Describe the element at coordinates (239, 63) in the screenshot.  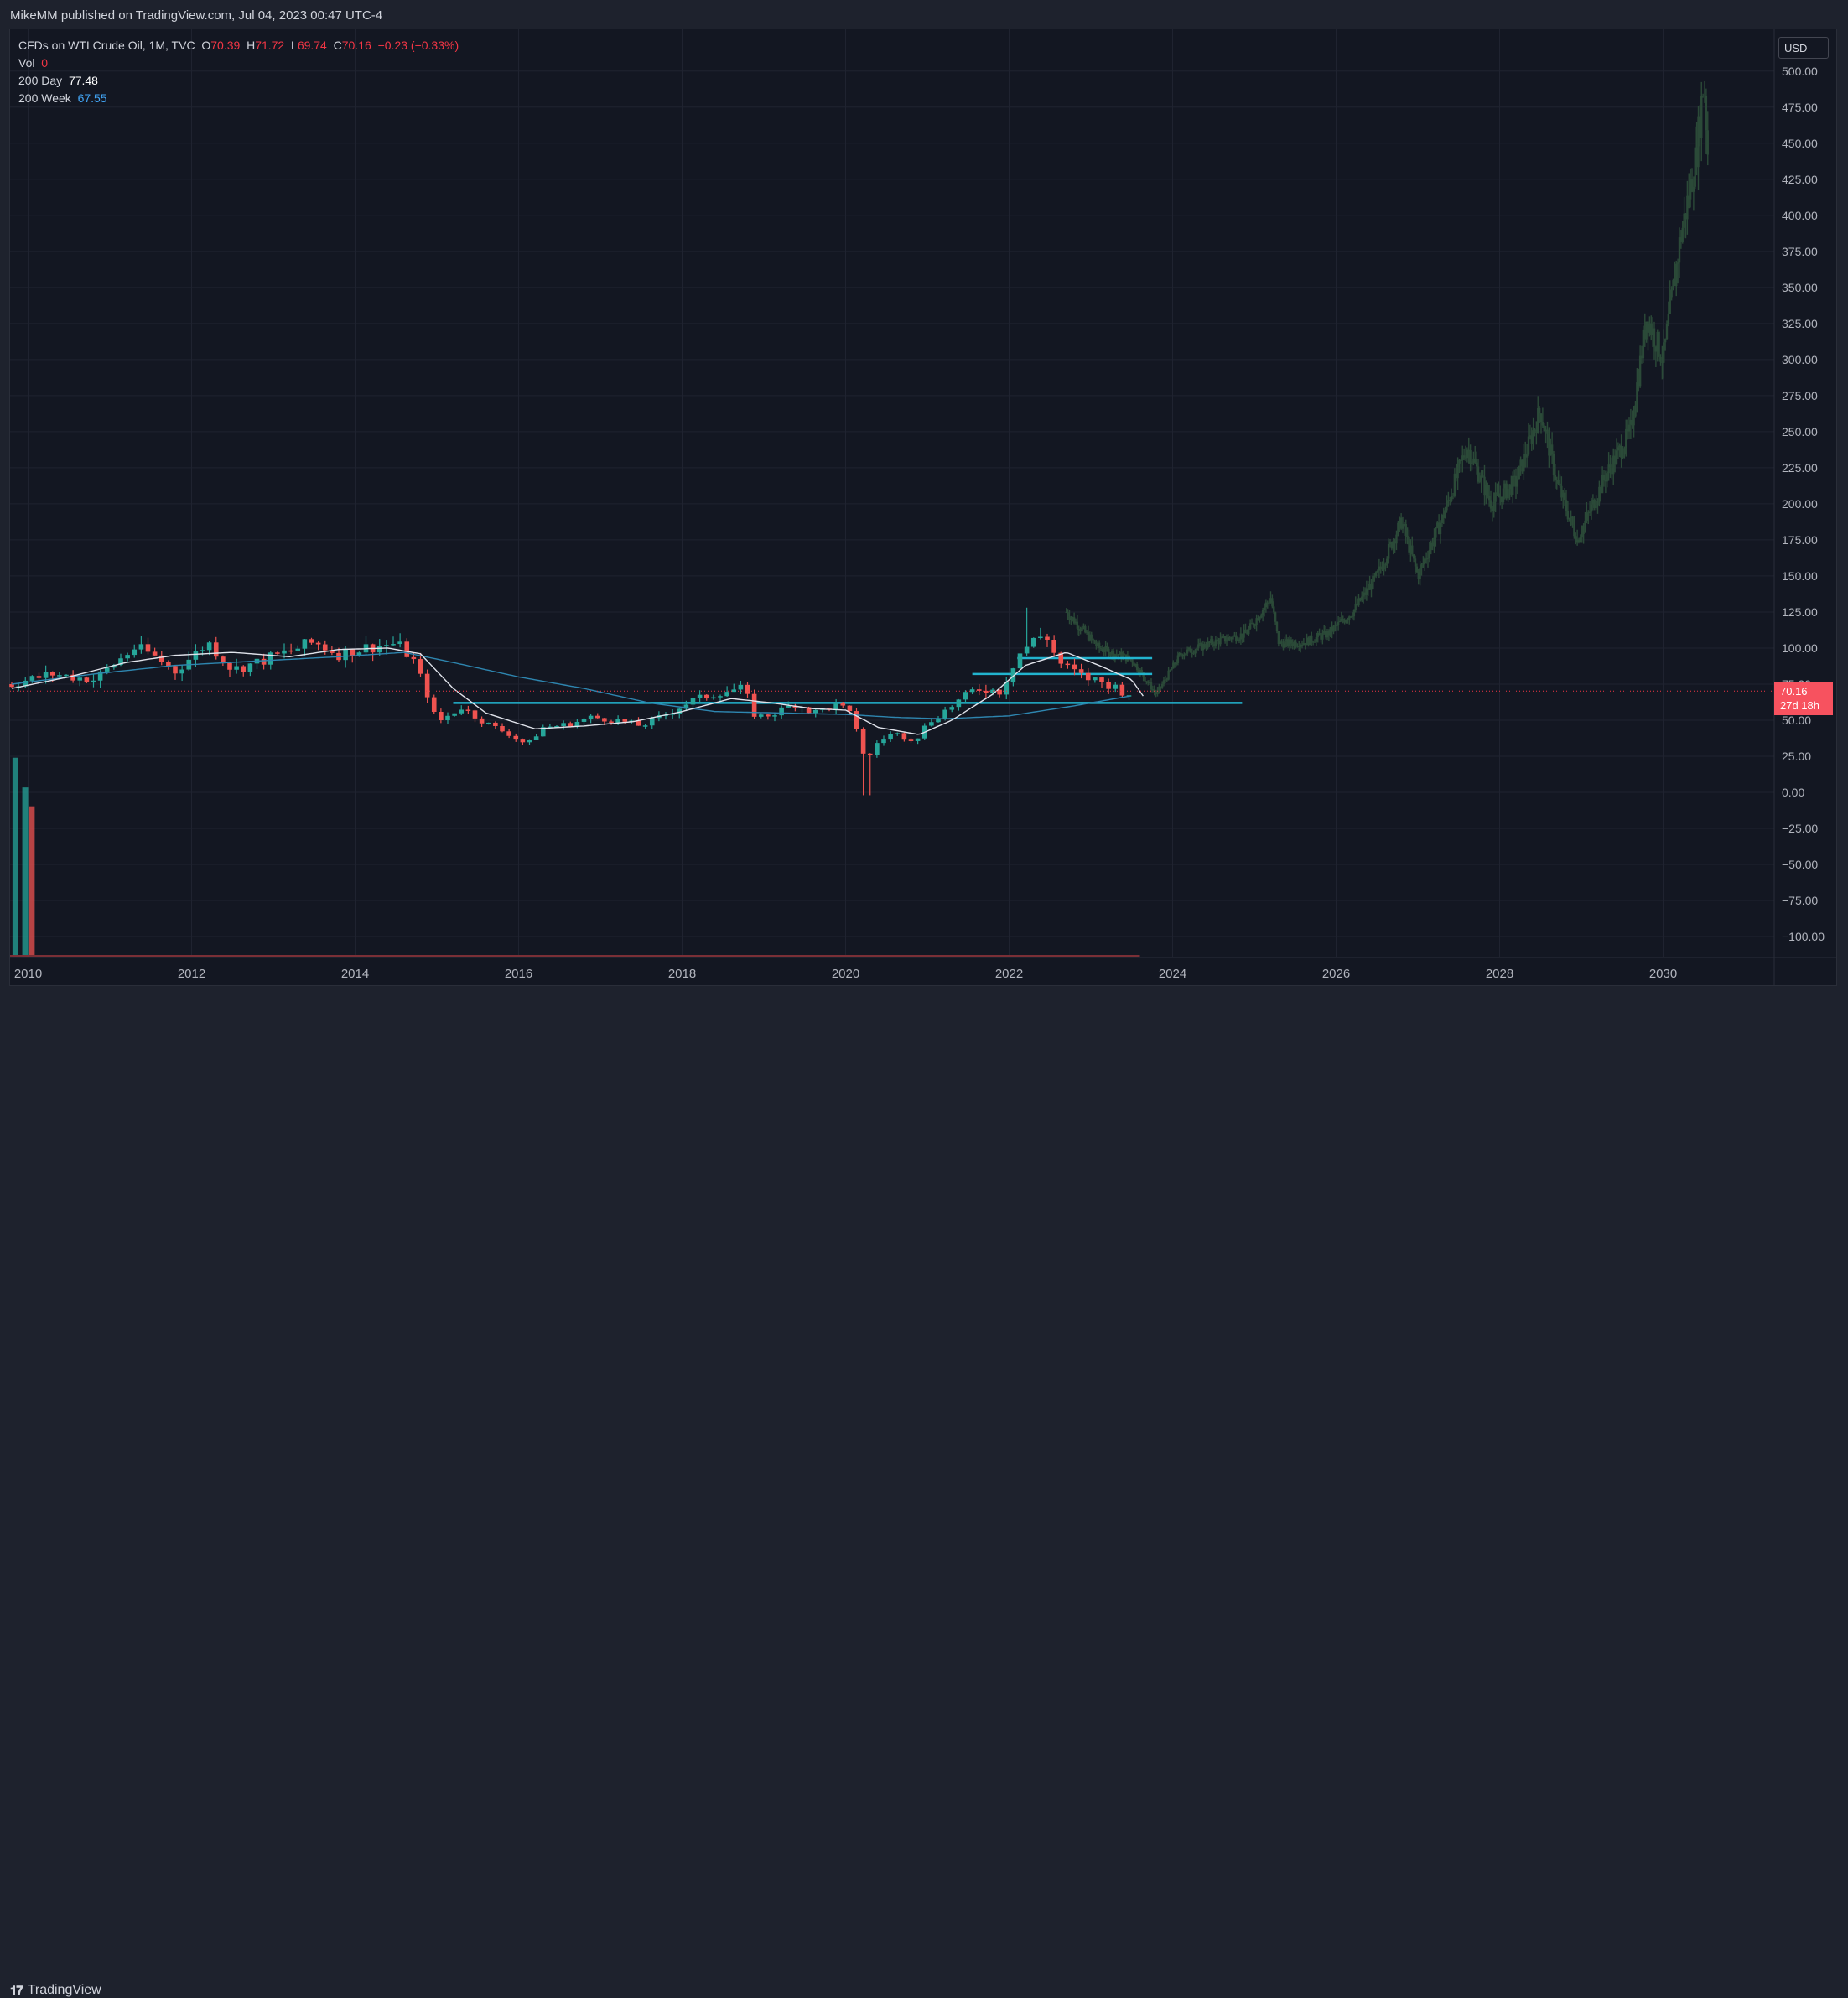
I see `legend-volume-row: Vol 0` at that location.